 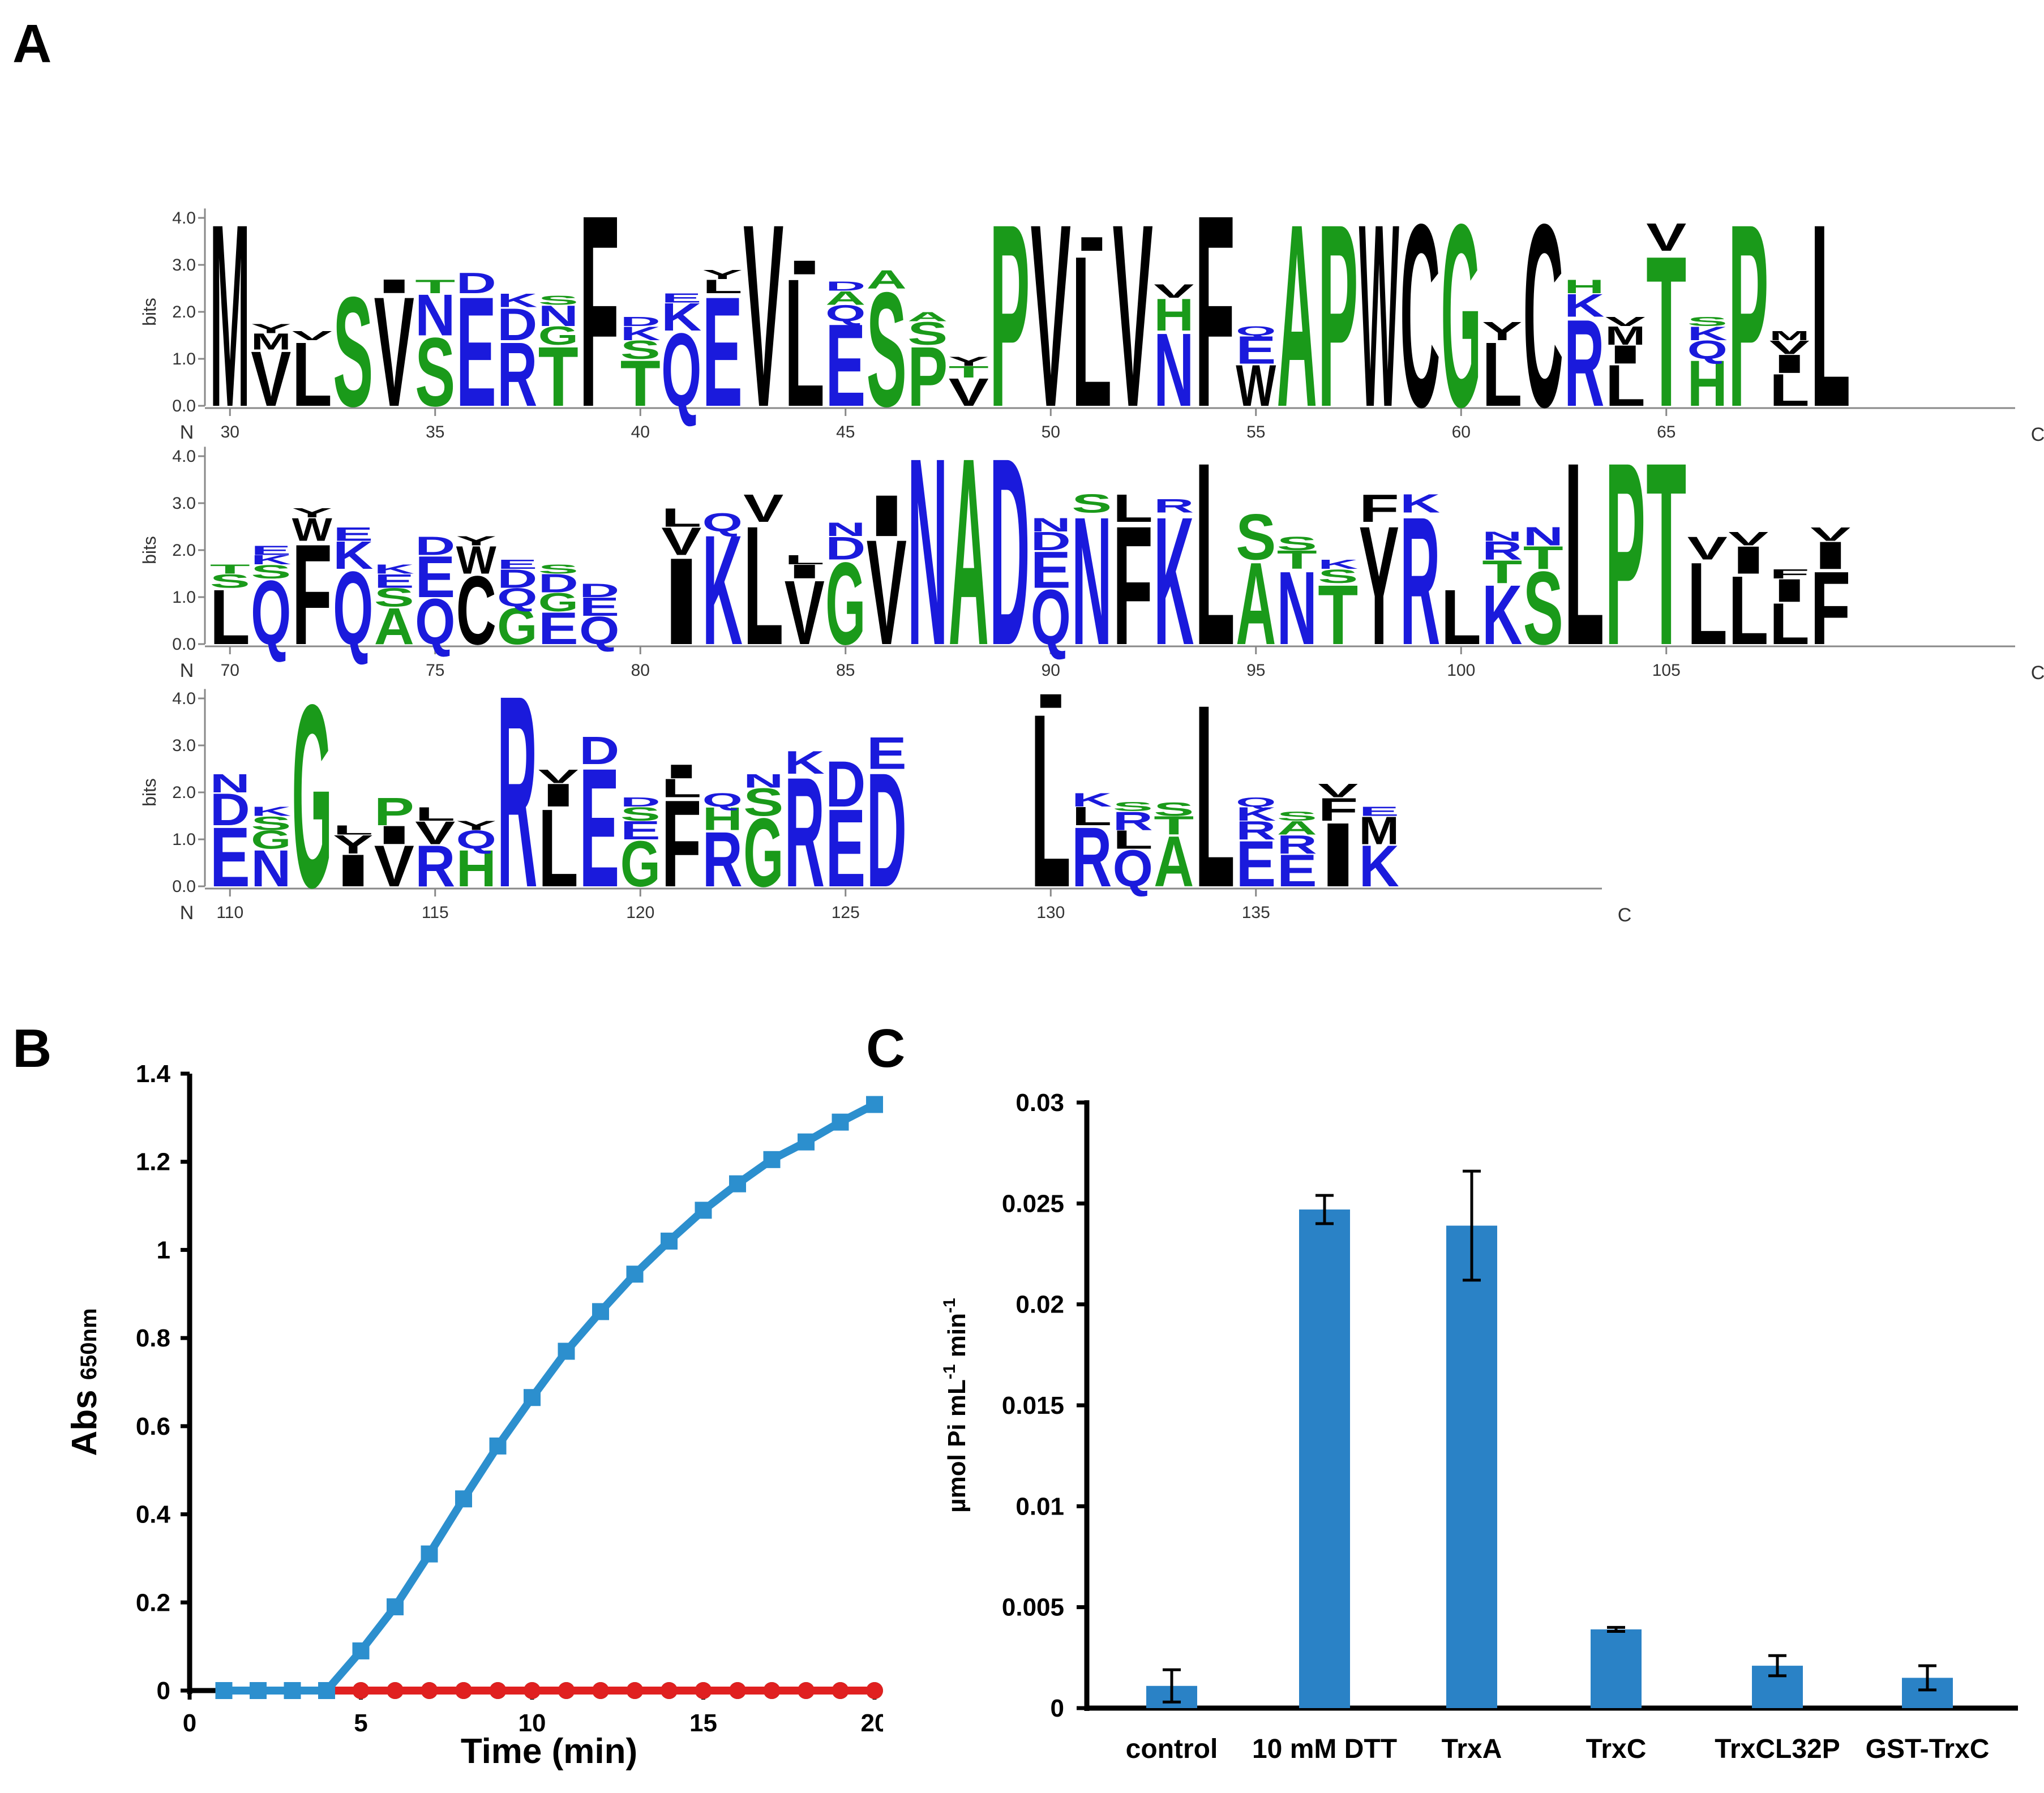 I want to click on logo-letter: H, so click(x=722, y=819).